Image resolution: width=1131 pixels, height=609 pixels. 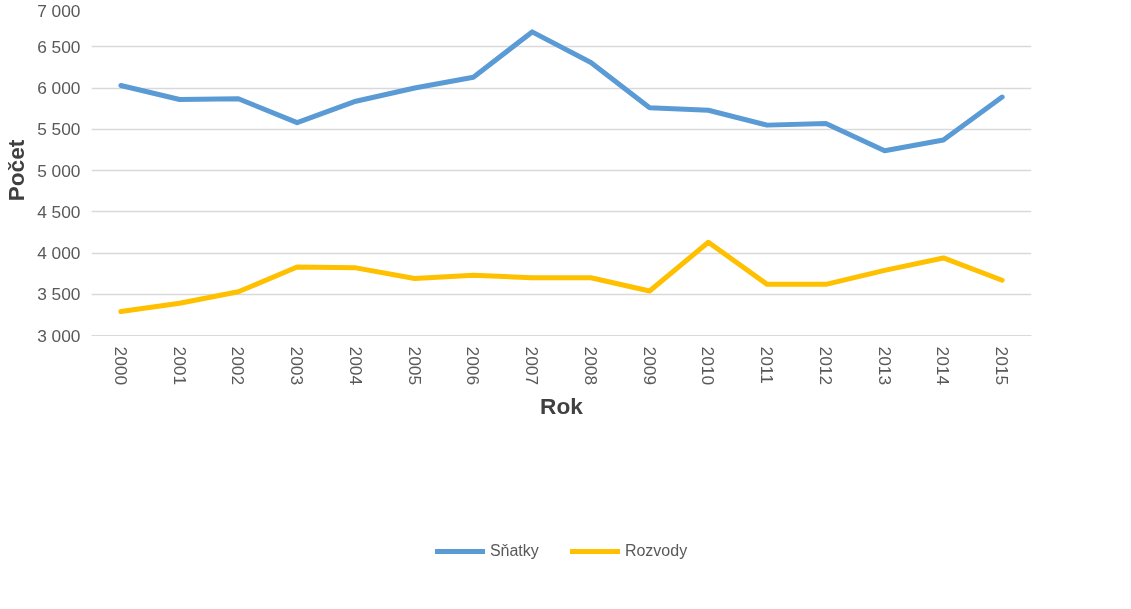 What do you see at coordinates (59, 294) in the screenshot?
I see `y-tick-label: 3 500` at bounding box center [59, 294].